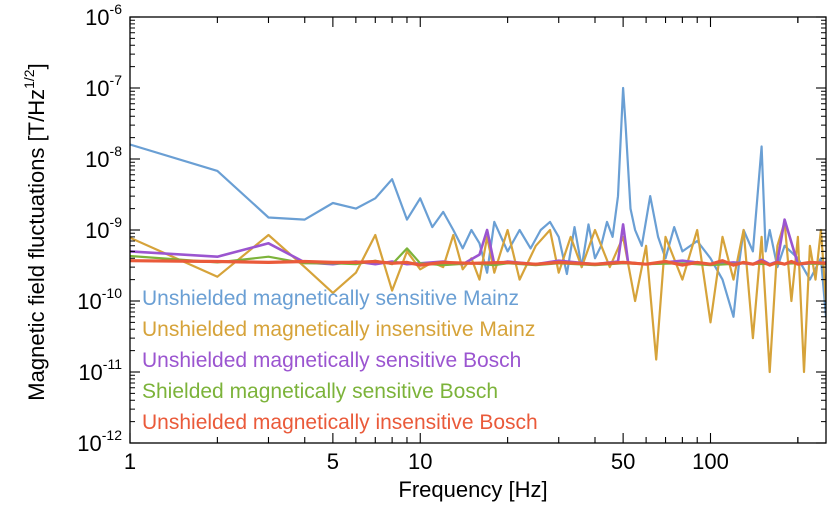 The width and height of the screenshot is (830, 505). What do you see at coordinates (330, 298) in the screenshot?
I see `legend-entry-1: Unshielded magnetically sensitive Mainz` at bounding box center [330, 298].